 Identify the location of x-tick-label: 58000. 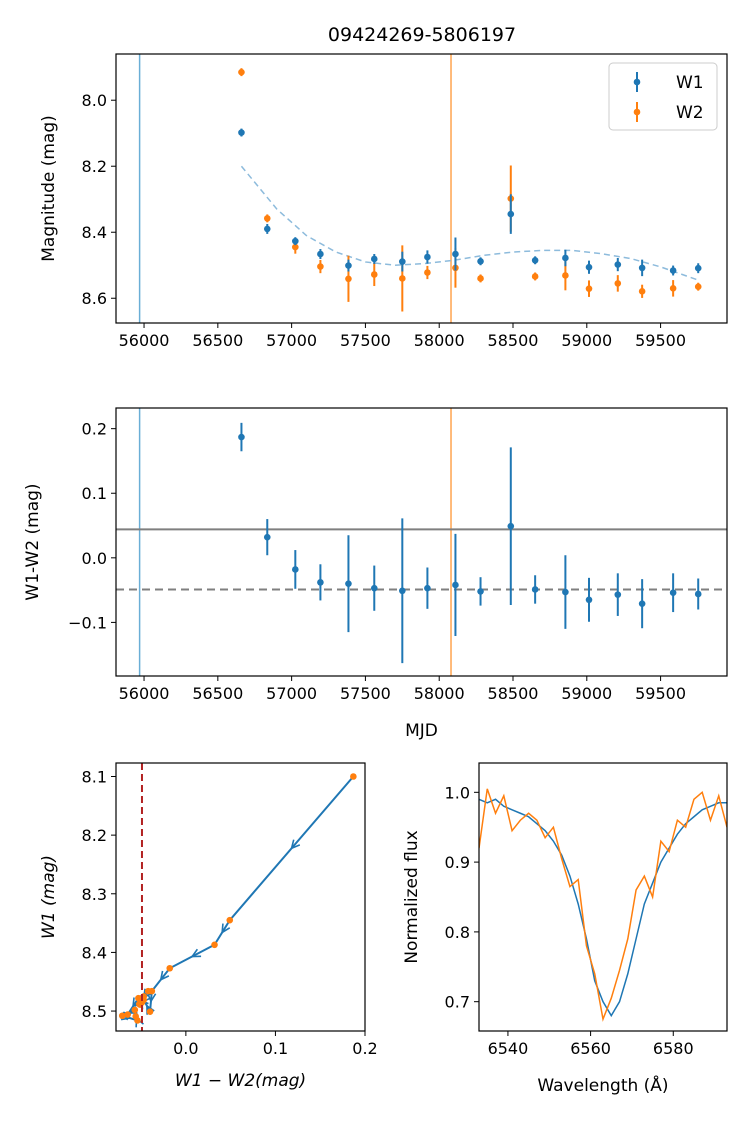
(439, 693).